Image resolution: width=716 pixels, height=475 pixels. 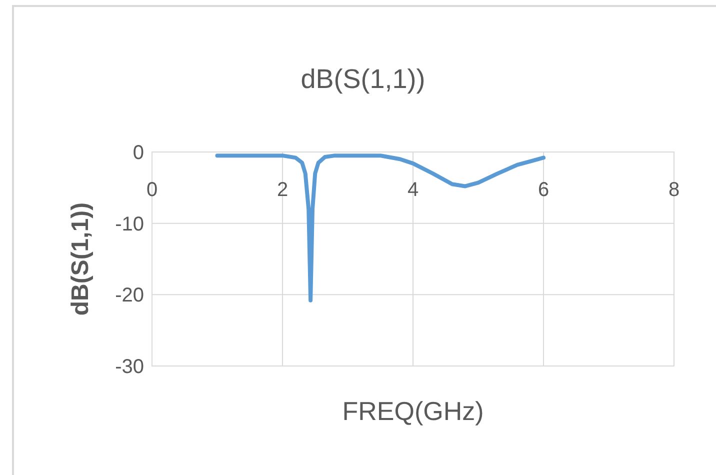 What do you see at coordinates (363, 79) in the screenshot?
I see `chart-title: dB(S(1,1))` at bounding box center [363, 79].